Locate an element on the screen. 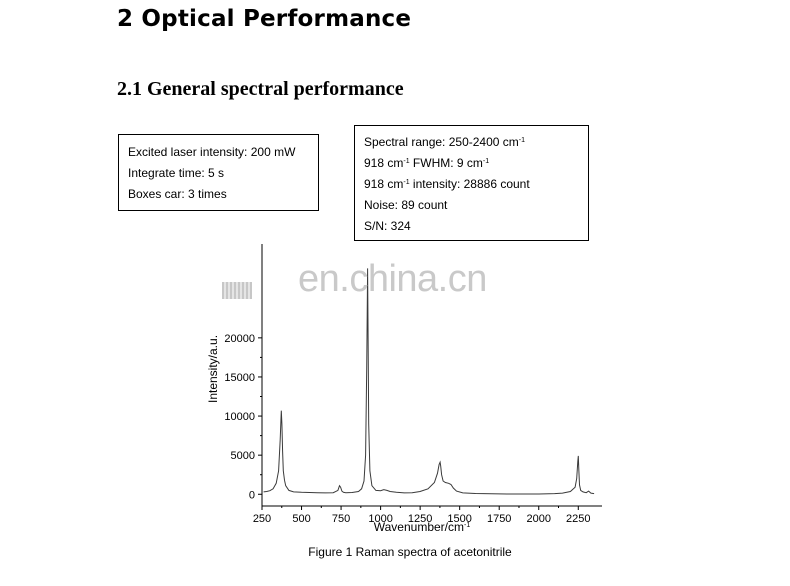  peak-intensity-text: 918 cm-1 intensity: 28886 count is located at coordinates (447, 184).